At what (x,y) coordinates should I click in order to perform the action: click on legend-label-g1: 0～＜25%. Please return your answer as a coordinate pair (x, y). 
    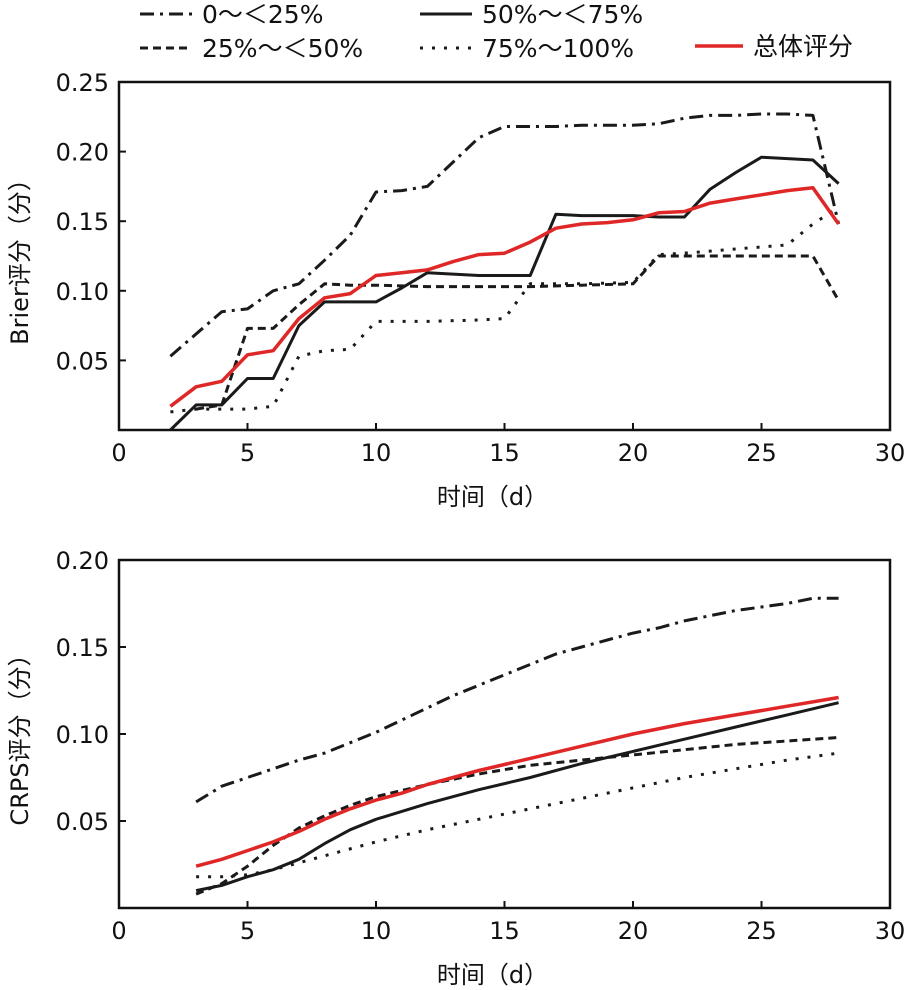
    Looking at the image, I should click on (262, 14).